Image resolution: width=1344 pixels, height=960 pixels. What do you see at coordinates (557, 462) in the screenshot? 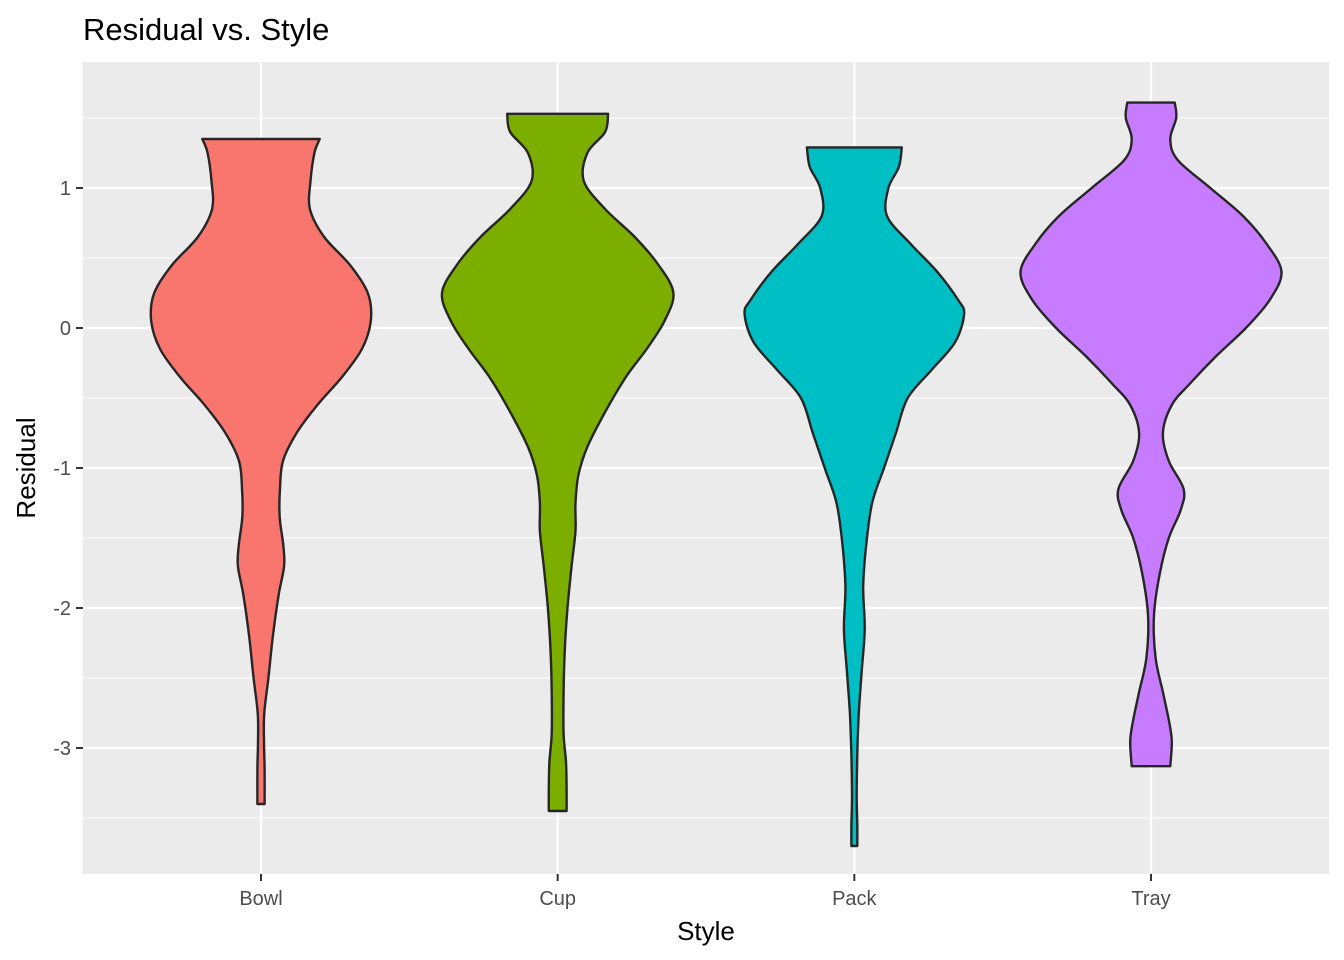
I see `violin-cup` at bounding box center [557, 462].